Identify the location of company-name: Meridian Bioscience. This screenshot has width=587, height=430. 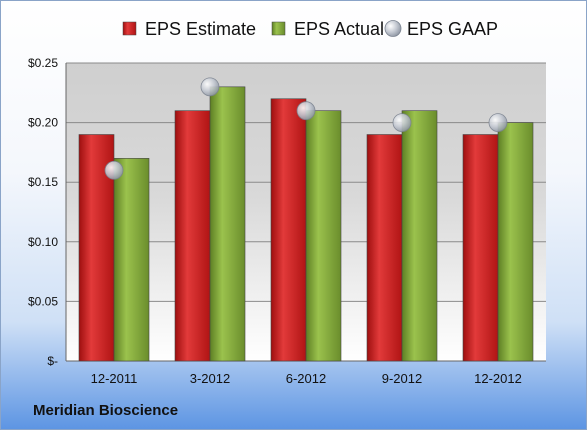
(106, 410).